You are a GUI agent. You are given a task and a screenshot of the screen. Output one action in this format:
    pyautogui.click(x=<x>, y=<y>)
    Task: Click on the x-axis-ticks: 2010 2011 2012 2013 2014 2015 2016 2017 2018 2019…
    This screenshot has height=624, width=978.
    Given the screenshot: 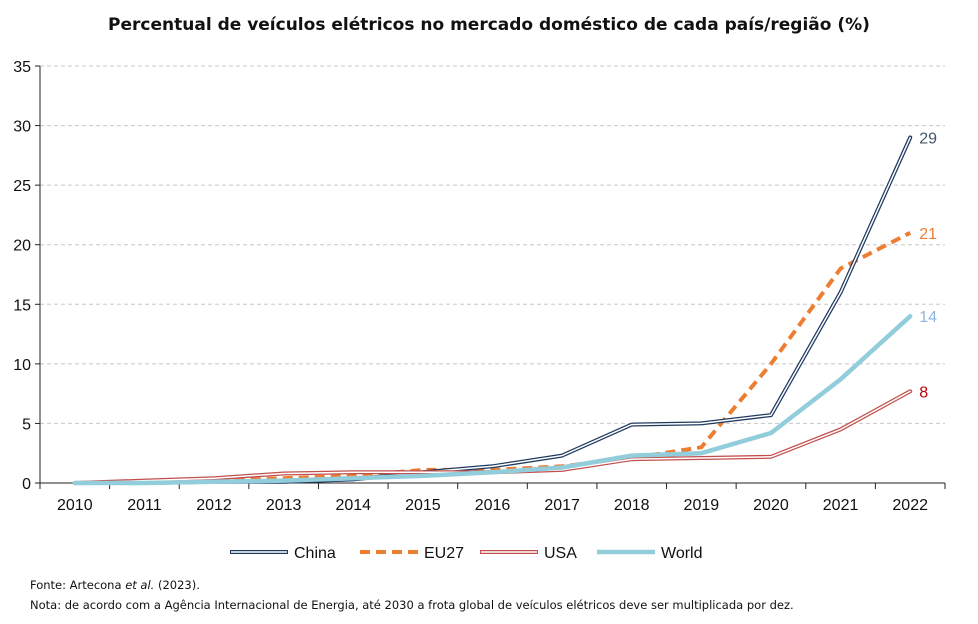 What is the action you would take?
    pyautogui.click(x=492, y=498)
    